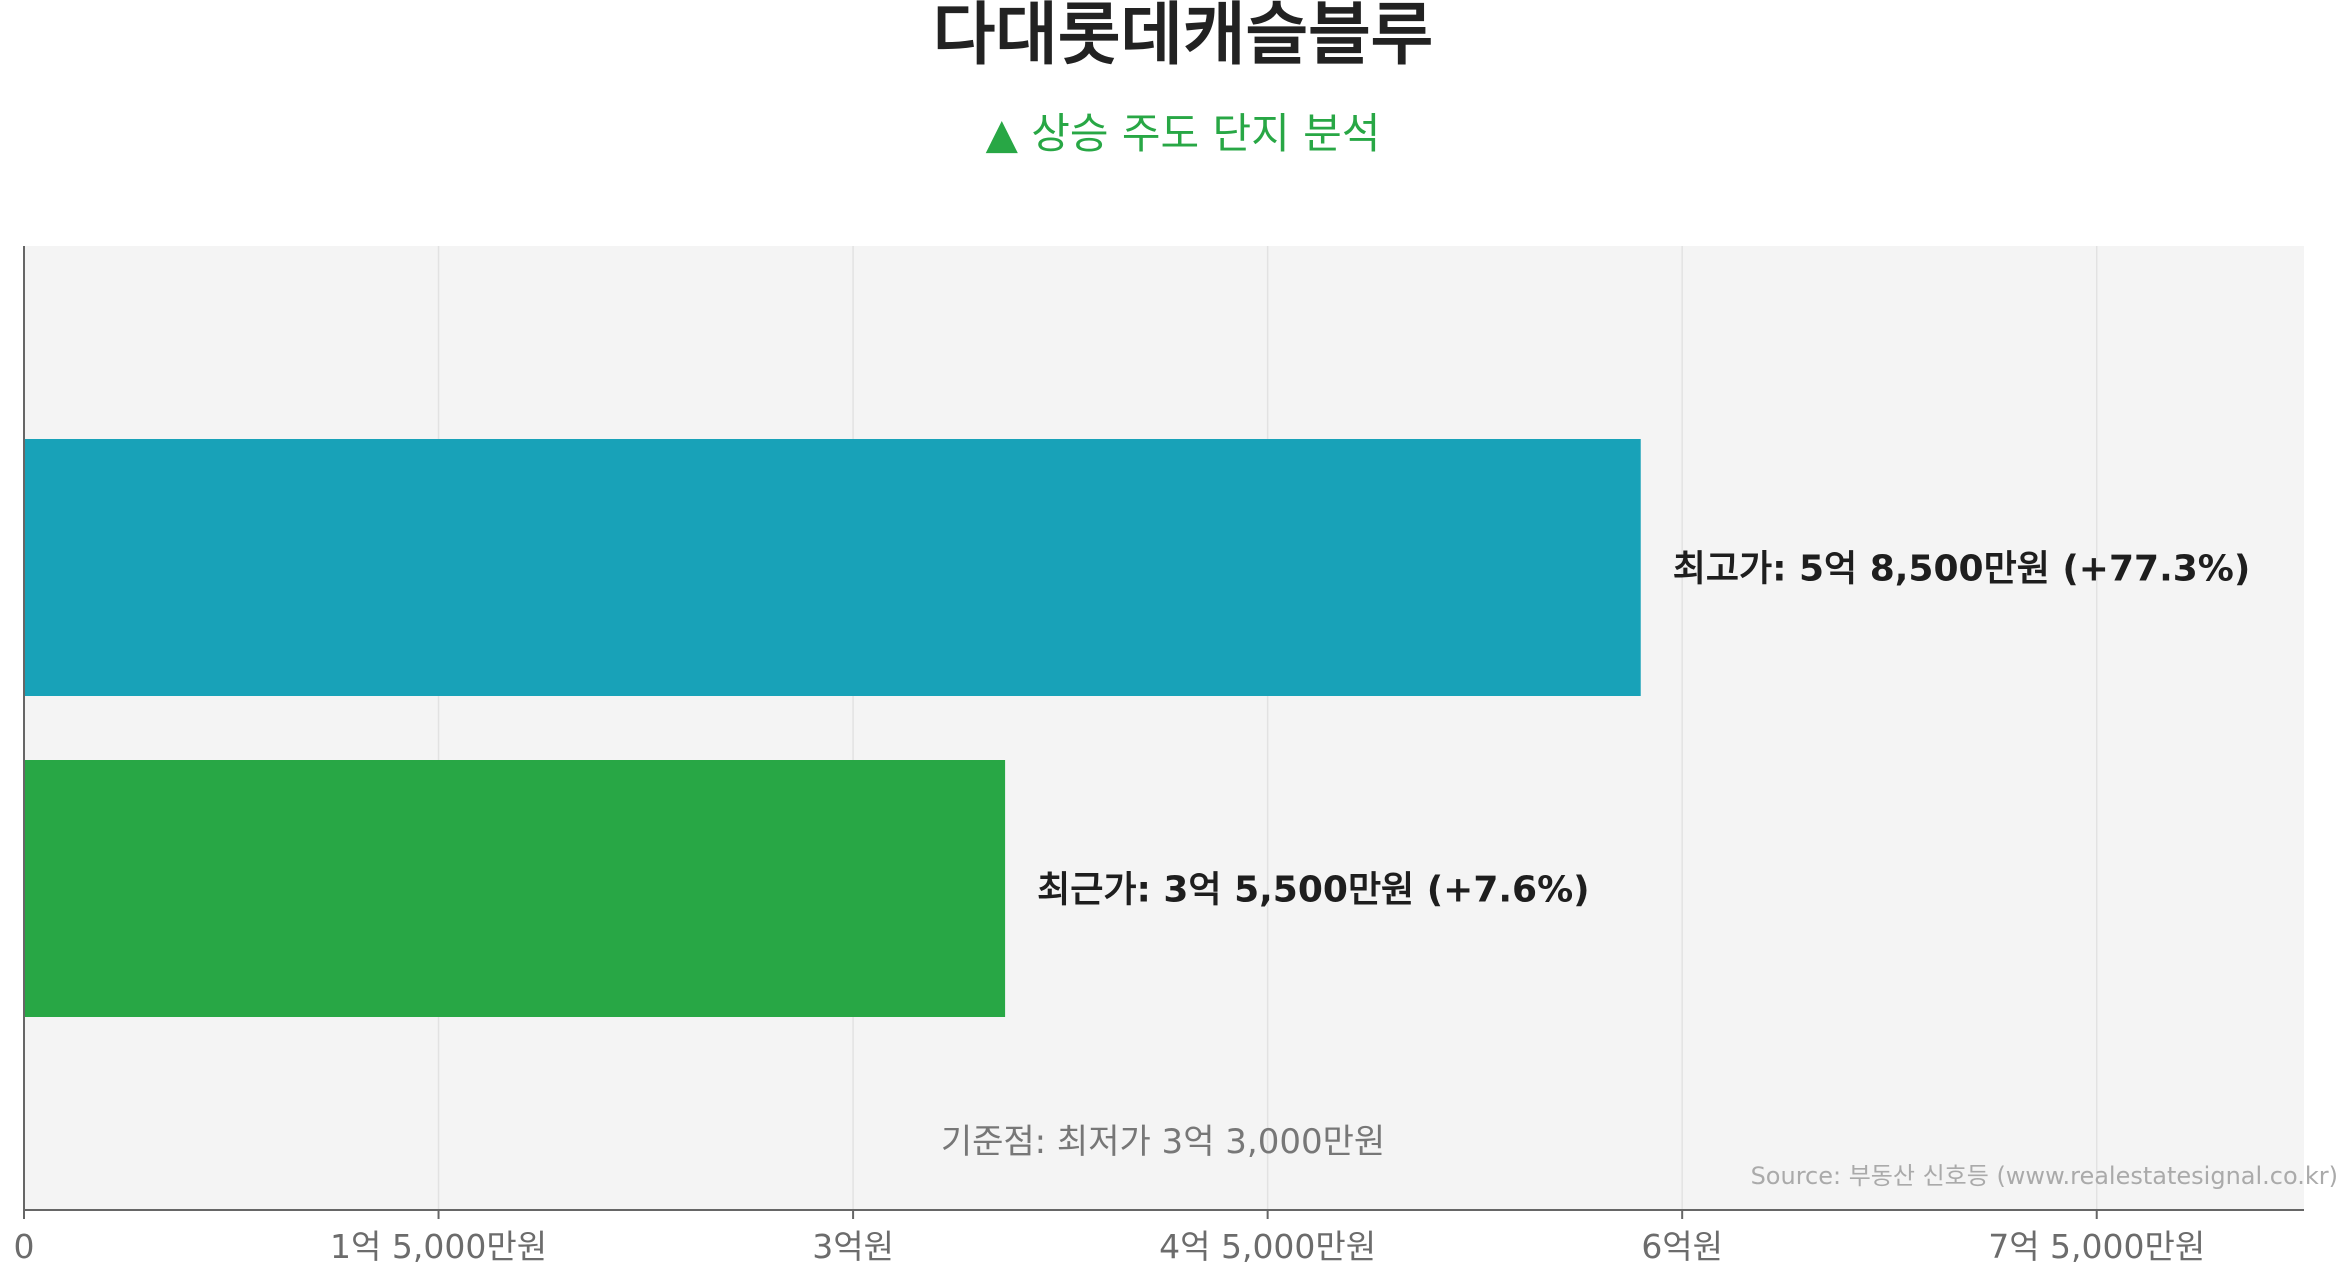  What do you see at coordinates (24, 1246) in the screenshot?
I see `x-tick-label: 0` at bounding box center [24, 1246].